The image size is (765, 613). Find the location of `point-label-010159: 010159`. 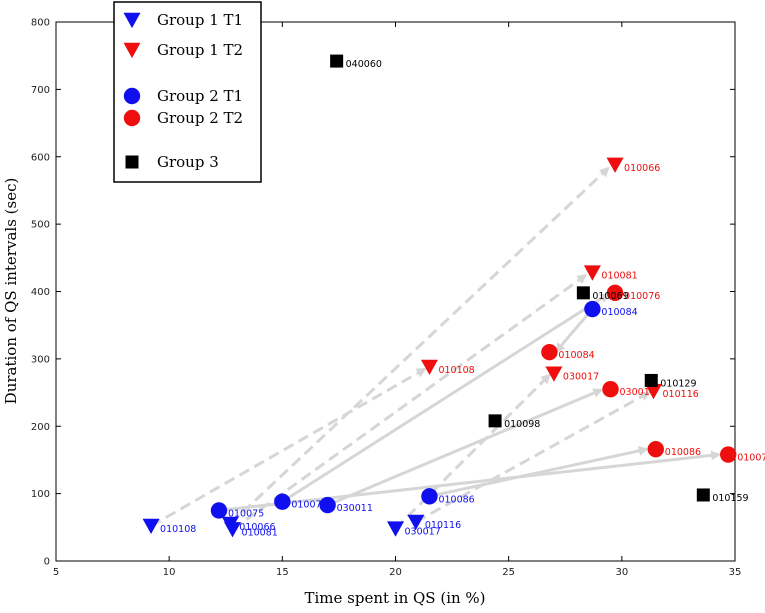

point-label-010159: 010159 is located at coordinates (730, 498).